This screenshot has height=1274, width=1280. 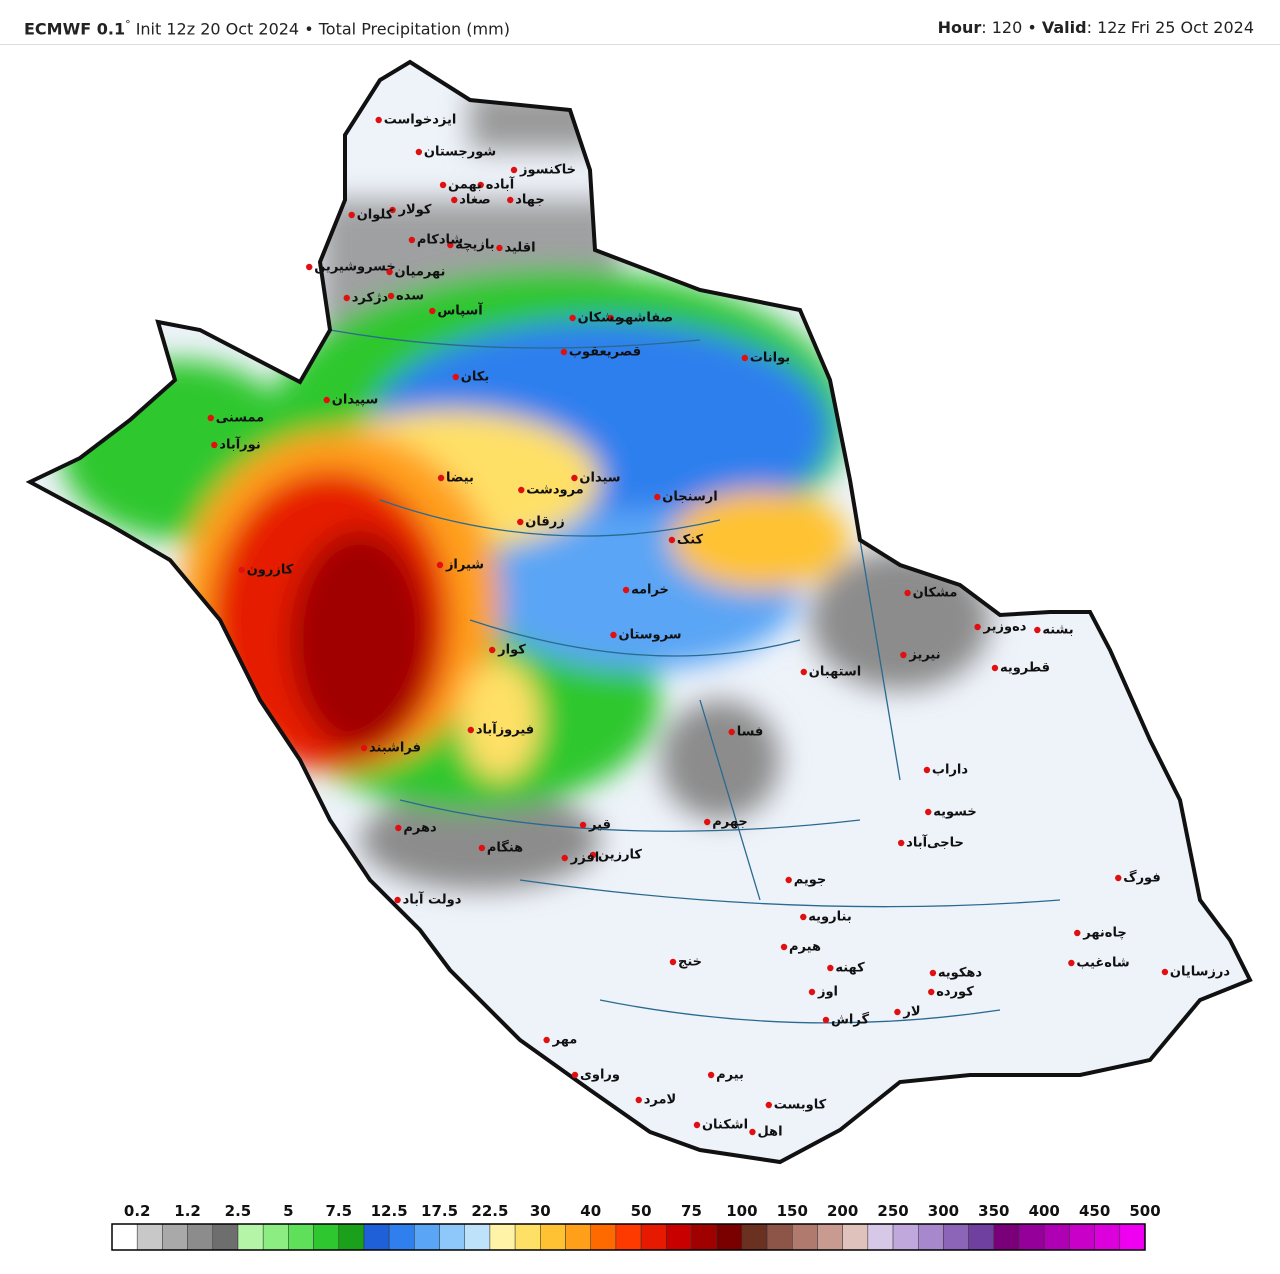 What do you see at coordinates (600, 318) in the screenshot?
I see `city-label: مشکان` at bounding box center [600, 318].